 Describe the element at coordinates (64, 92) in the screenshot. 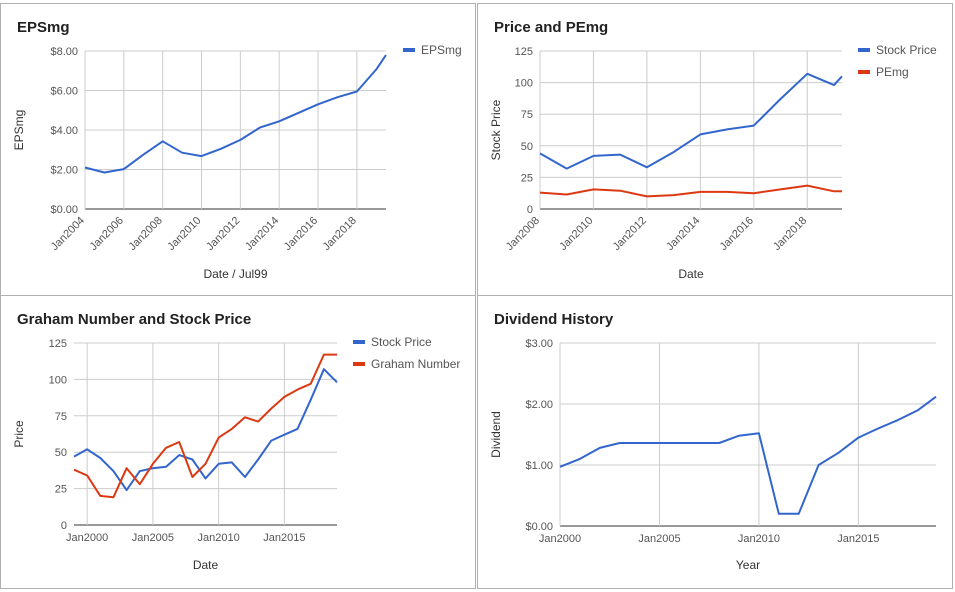

I see `y-tick-label: $6.00` at that location.